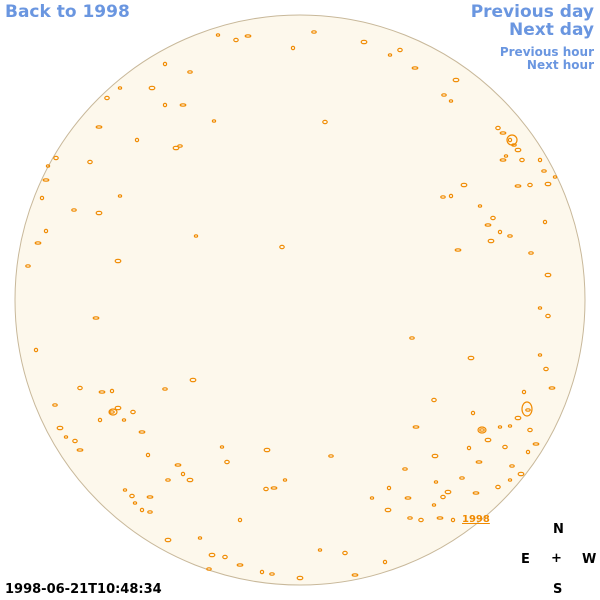 The image size is (600, 600). What do you see at coordinates (546, 52) in the screenshot?
I see `previous-hour-link: Previous hour` at bounding box center [546, 52].